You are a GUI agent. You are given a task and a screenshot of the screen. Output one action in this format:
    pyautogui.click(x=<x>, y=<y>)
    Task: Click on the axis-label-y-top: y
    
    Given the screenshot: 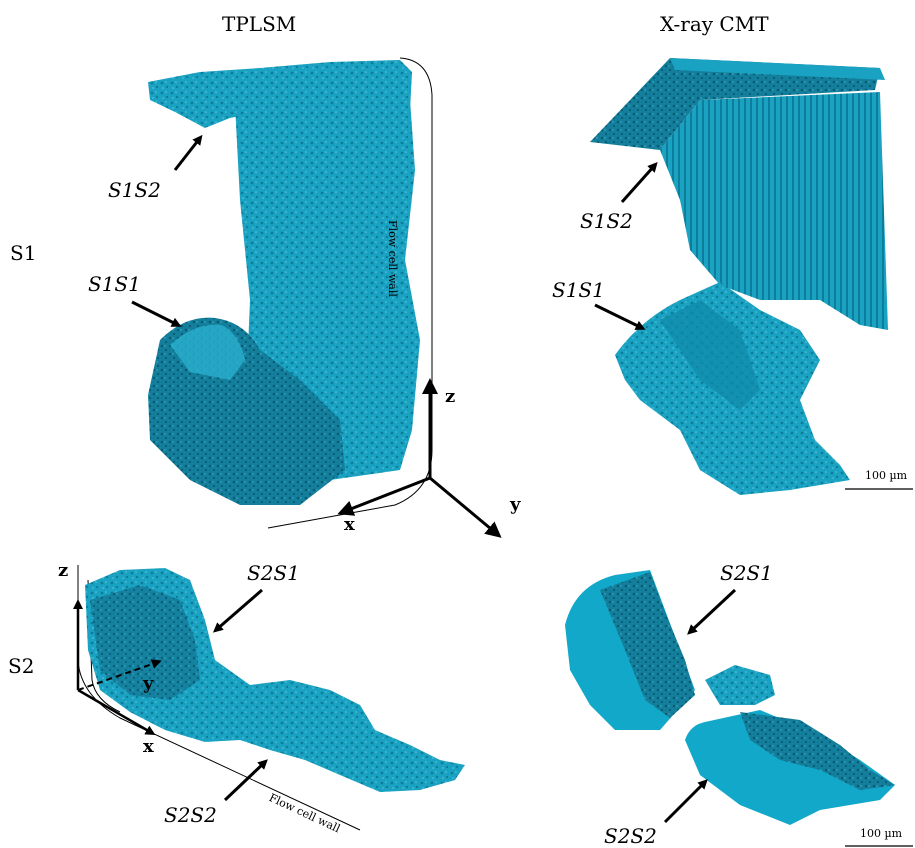 What is the action you would take?
    pyautogui.click(x=515, y=504)
    